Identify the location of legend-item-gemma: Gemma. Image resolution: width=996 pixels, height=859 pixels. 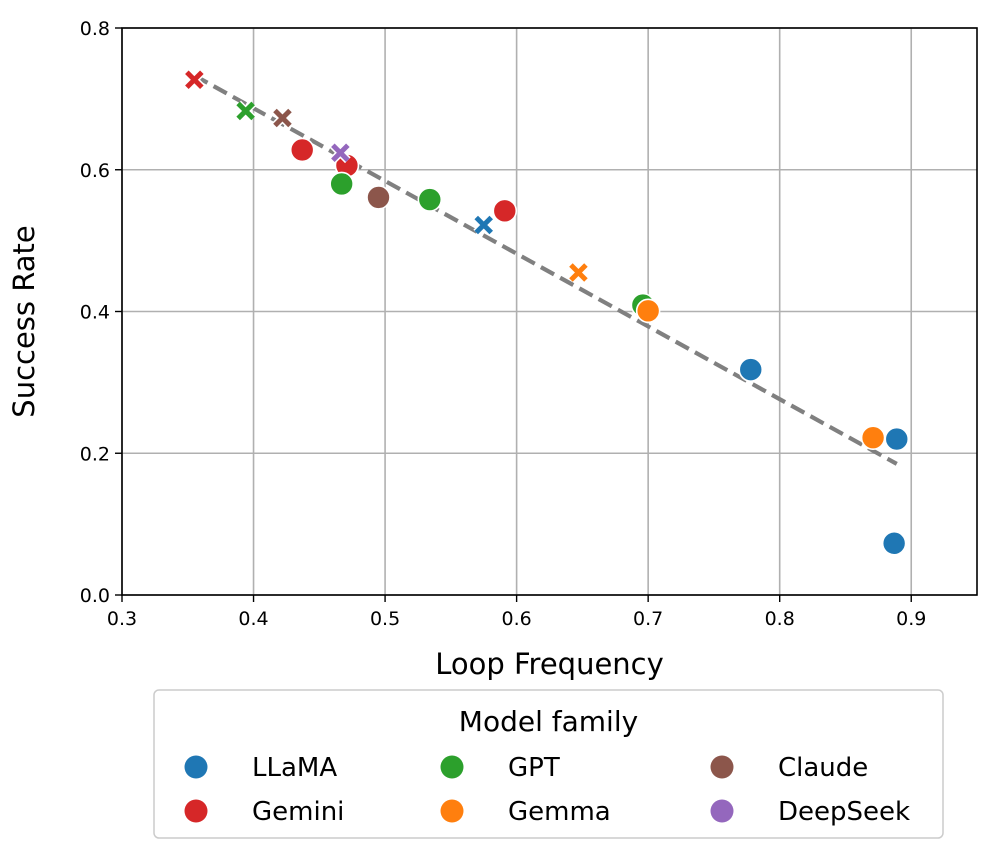
(525, 812).